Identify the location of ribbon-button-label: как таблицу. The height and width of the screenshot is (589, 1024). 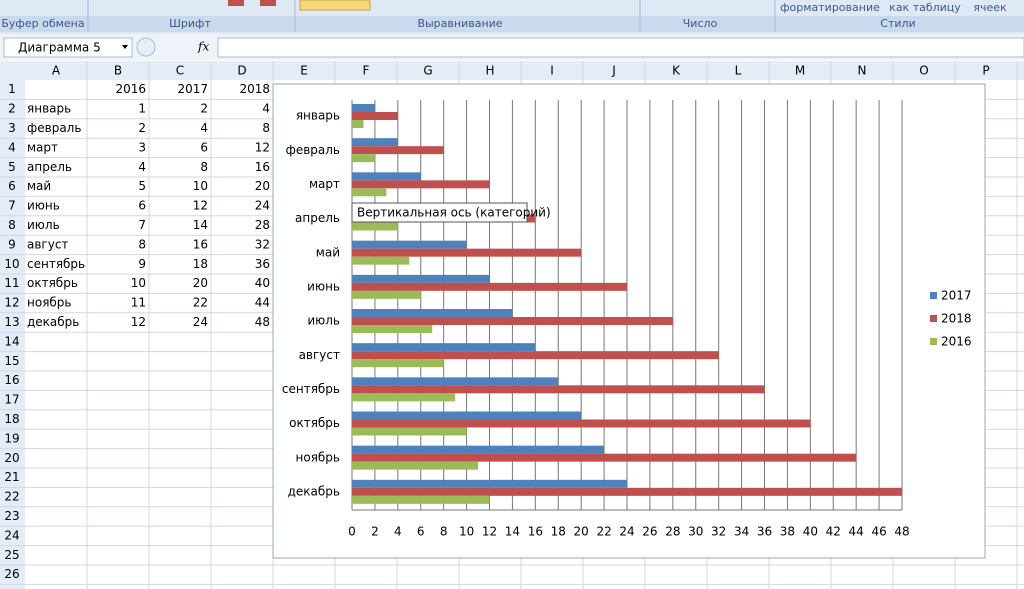
(925, 7).